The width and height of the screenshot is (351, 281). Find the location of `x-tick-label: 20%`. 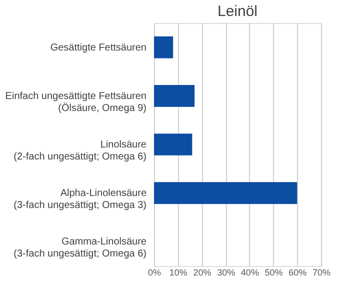

x-tick-label: 20% is located at coordinates (202, 273).